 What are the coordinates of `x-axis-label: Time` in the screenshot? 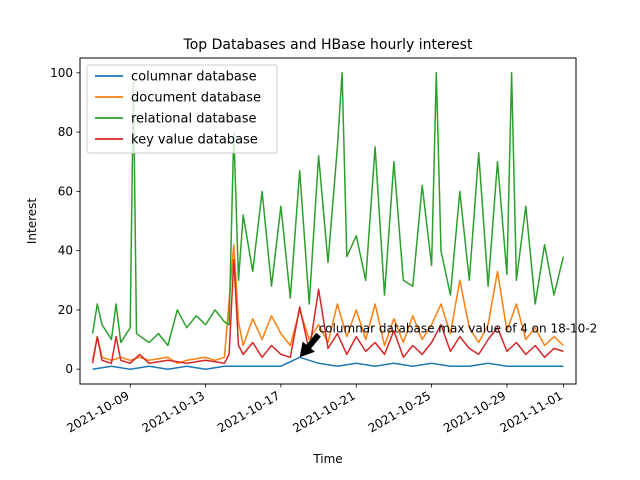 It's located at (327, 459).